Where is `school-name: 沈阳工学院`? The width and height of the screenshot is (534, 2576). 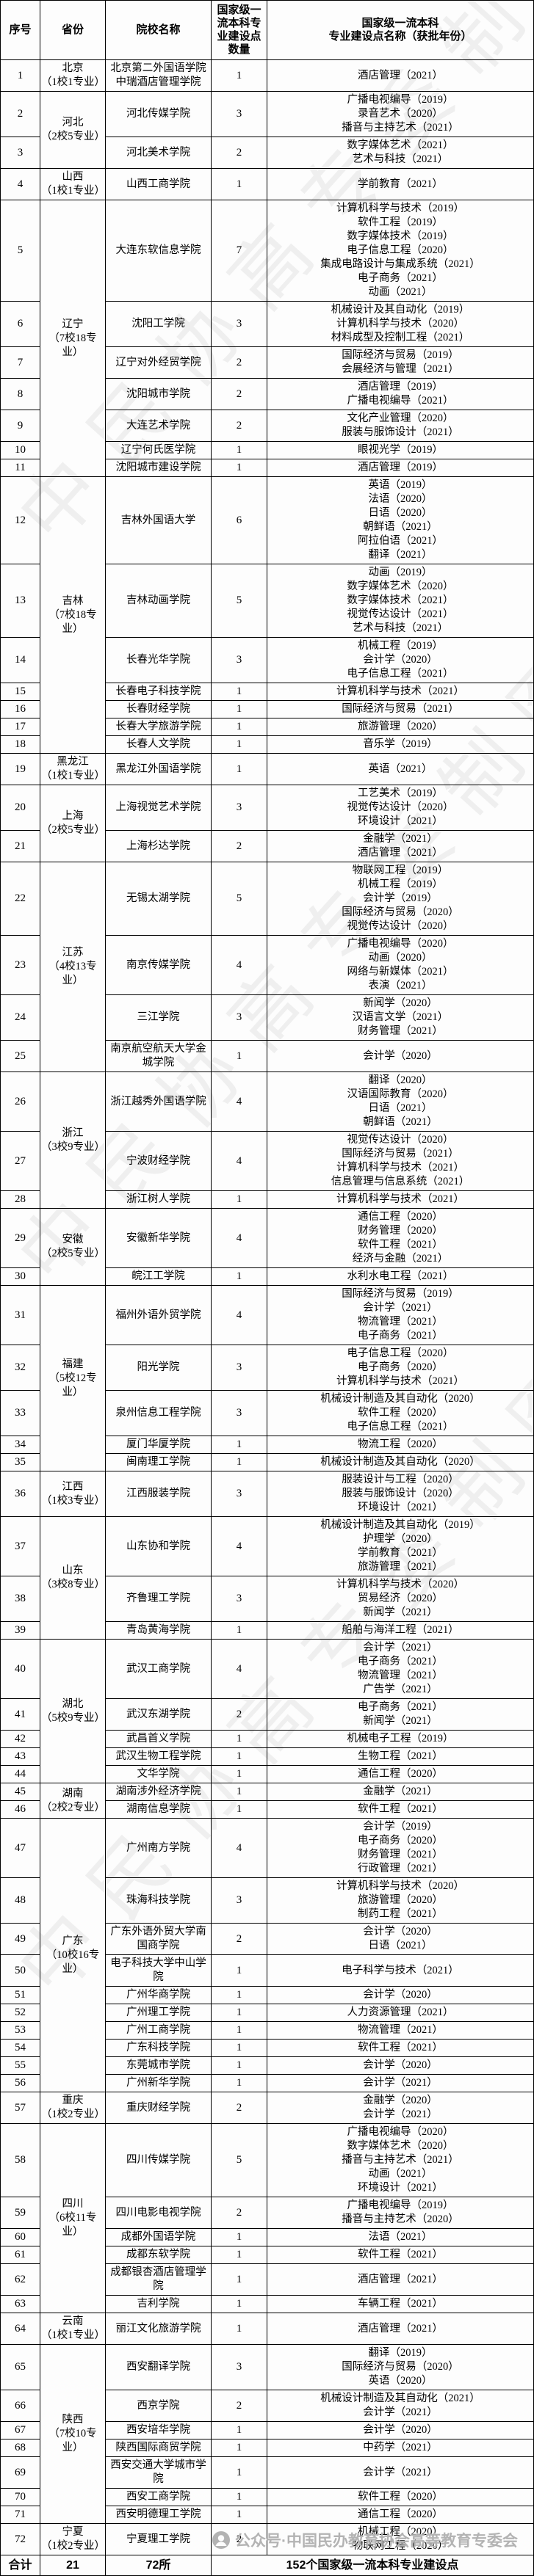 school-name: 沈阳工学院 is located at coordinates (159, 324).